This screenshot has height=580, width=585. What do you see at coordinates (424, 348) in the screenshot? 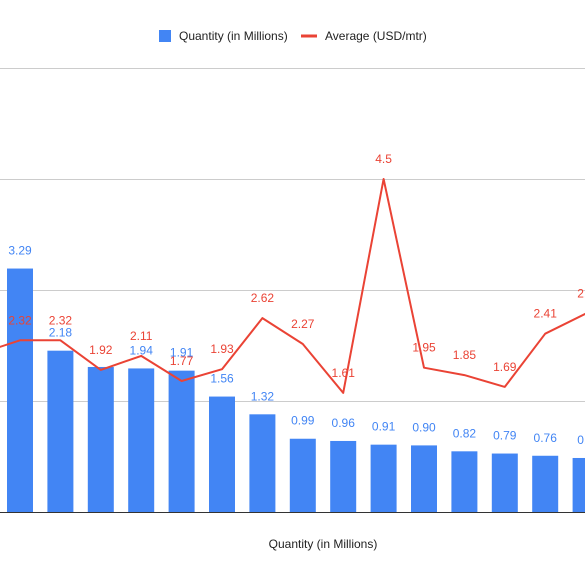
I see `line-data-label: 1.95` at bounding box center [424, 348].